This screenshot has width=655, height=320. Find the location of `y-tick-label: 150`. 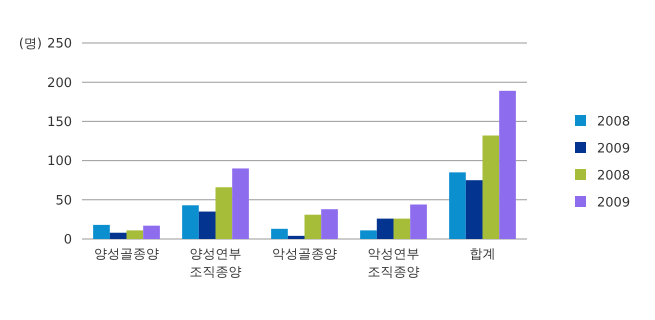

y-tick-label: 150 is located at coordinates (59, 122).